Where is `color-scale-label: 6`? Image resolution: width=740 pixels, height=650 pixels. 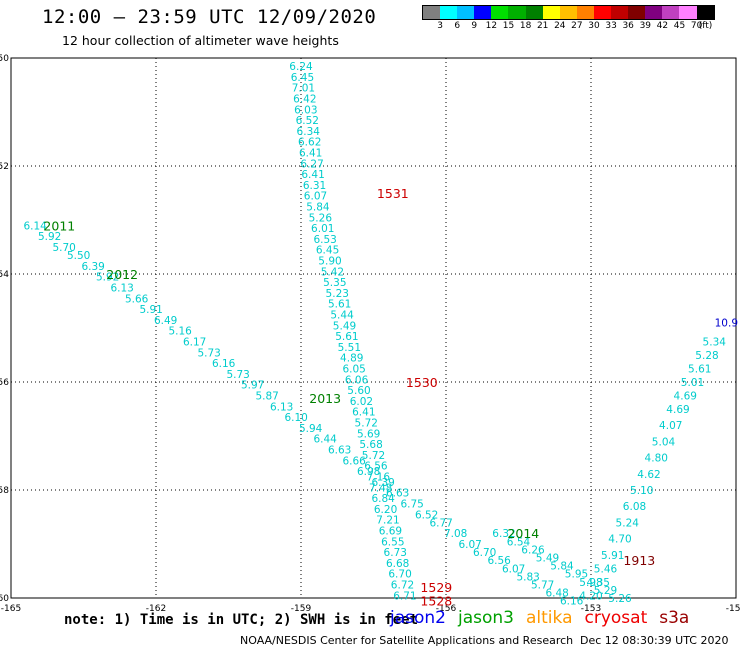
color-scale-label: 6 is located at coordinates (457, 26).